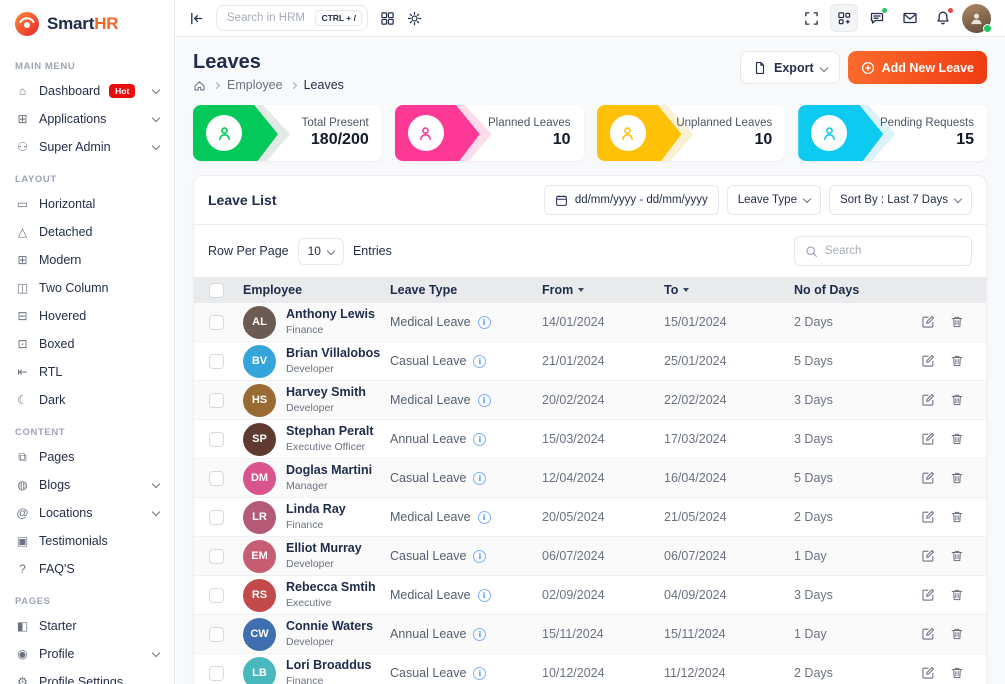 The image size is (1005, 684). I want to click on fullscreen-icon, so click(811, 18).